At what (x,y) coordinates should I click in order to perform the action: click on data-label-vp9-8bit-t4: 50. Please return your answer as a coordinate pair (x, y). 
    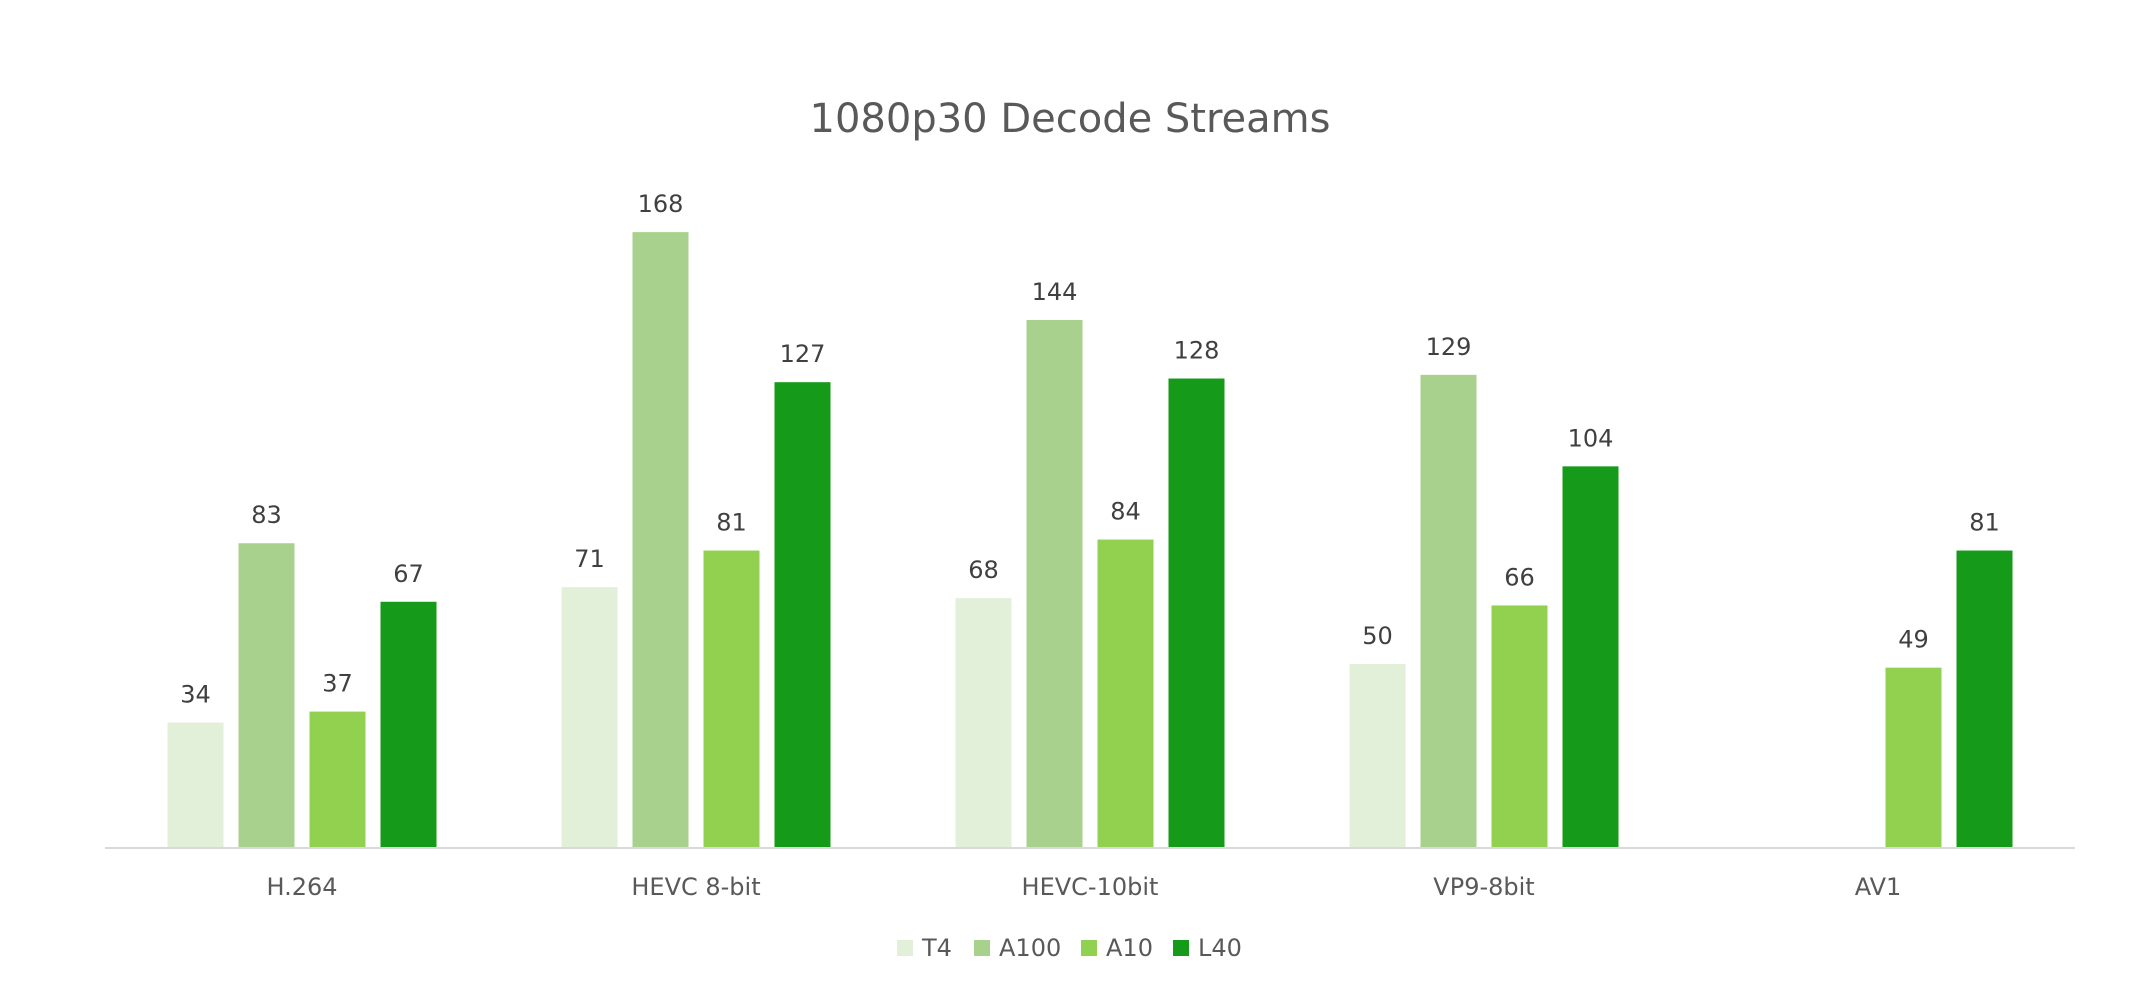
    Looking at the image, I should click on (1377, 636).